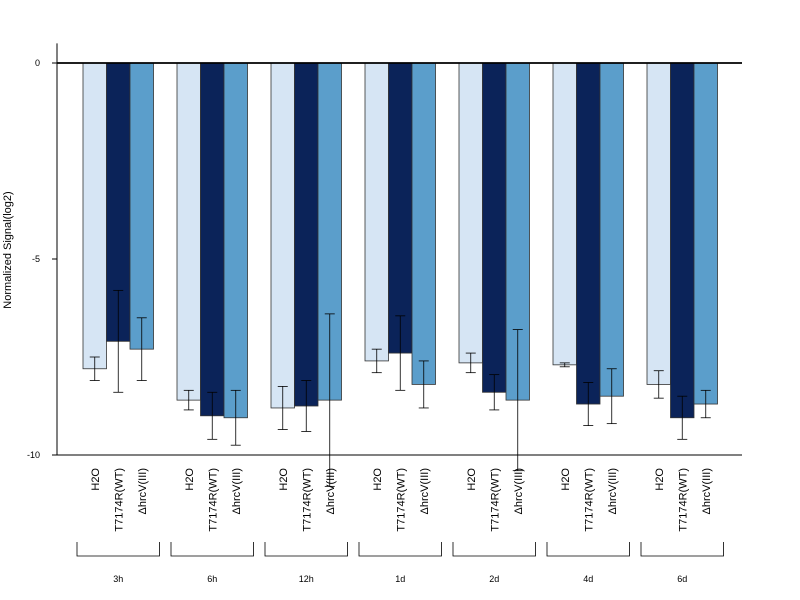  Describe the element at coordinates (37, 63) in the screenshot. I see `y-tick-label: 0` at that location.